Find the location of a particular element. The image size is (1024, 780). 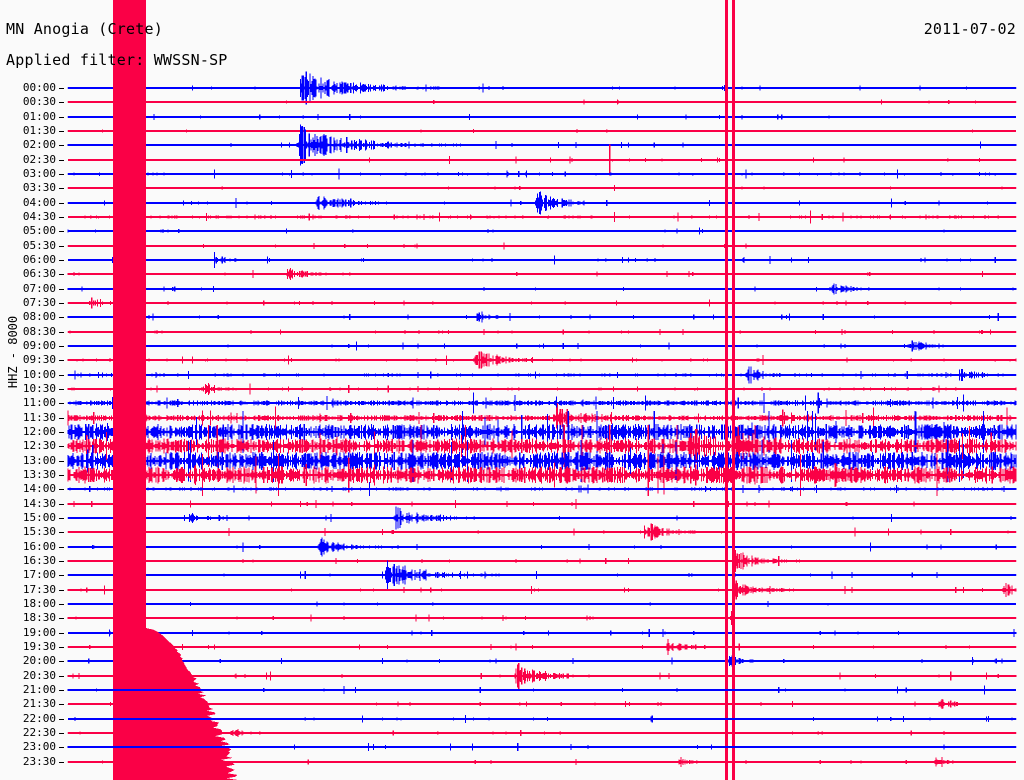

time-tick-label: 07:00 is located at coordinates (39, 288).